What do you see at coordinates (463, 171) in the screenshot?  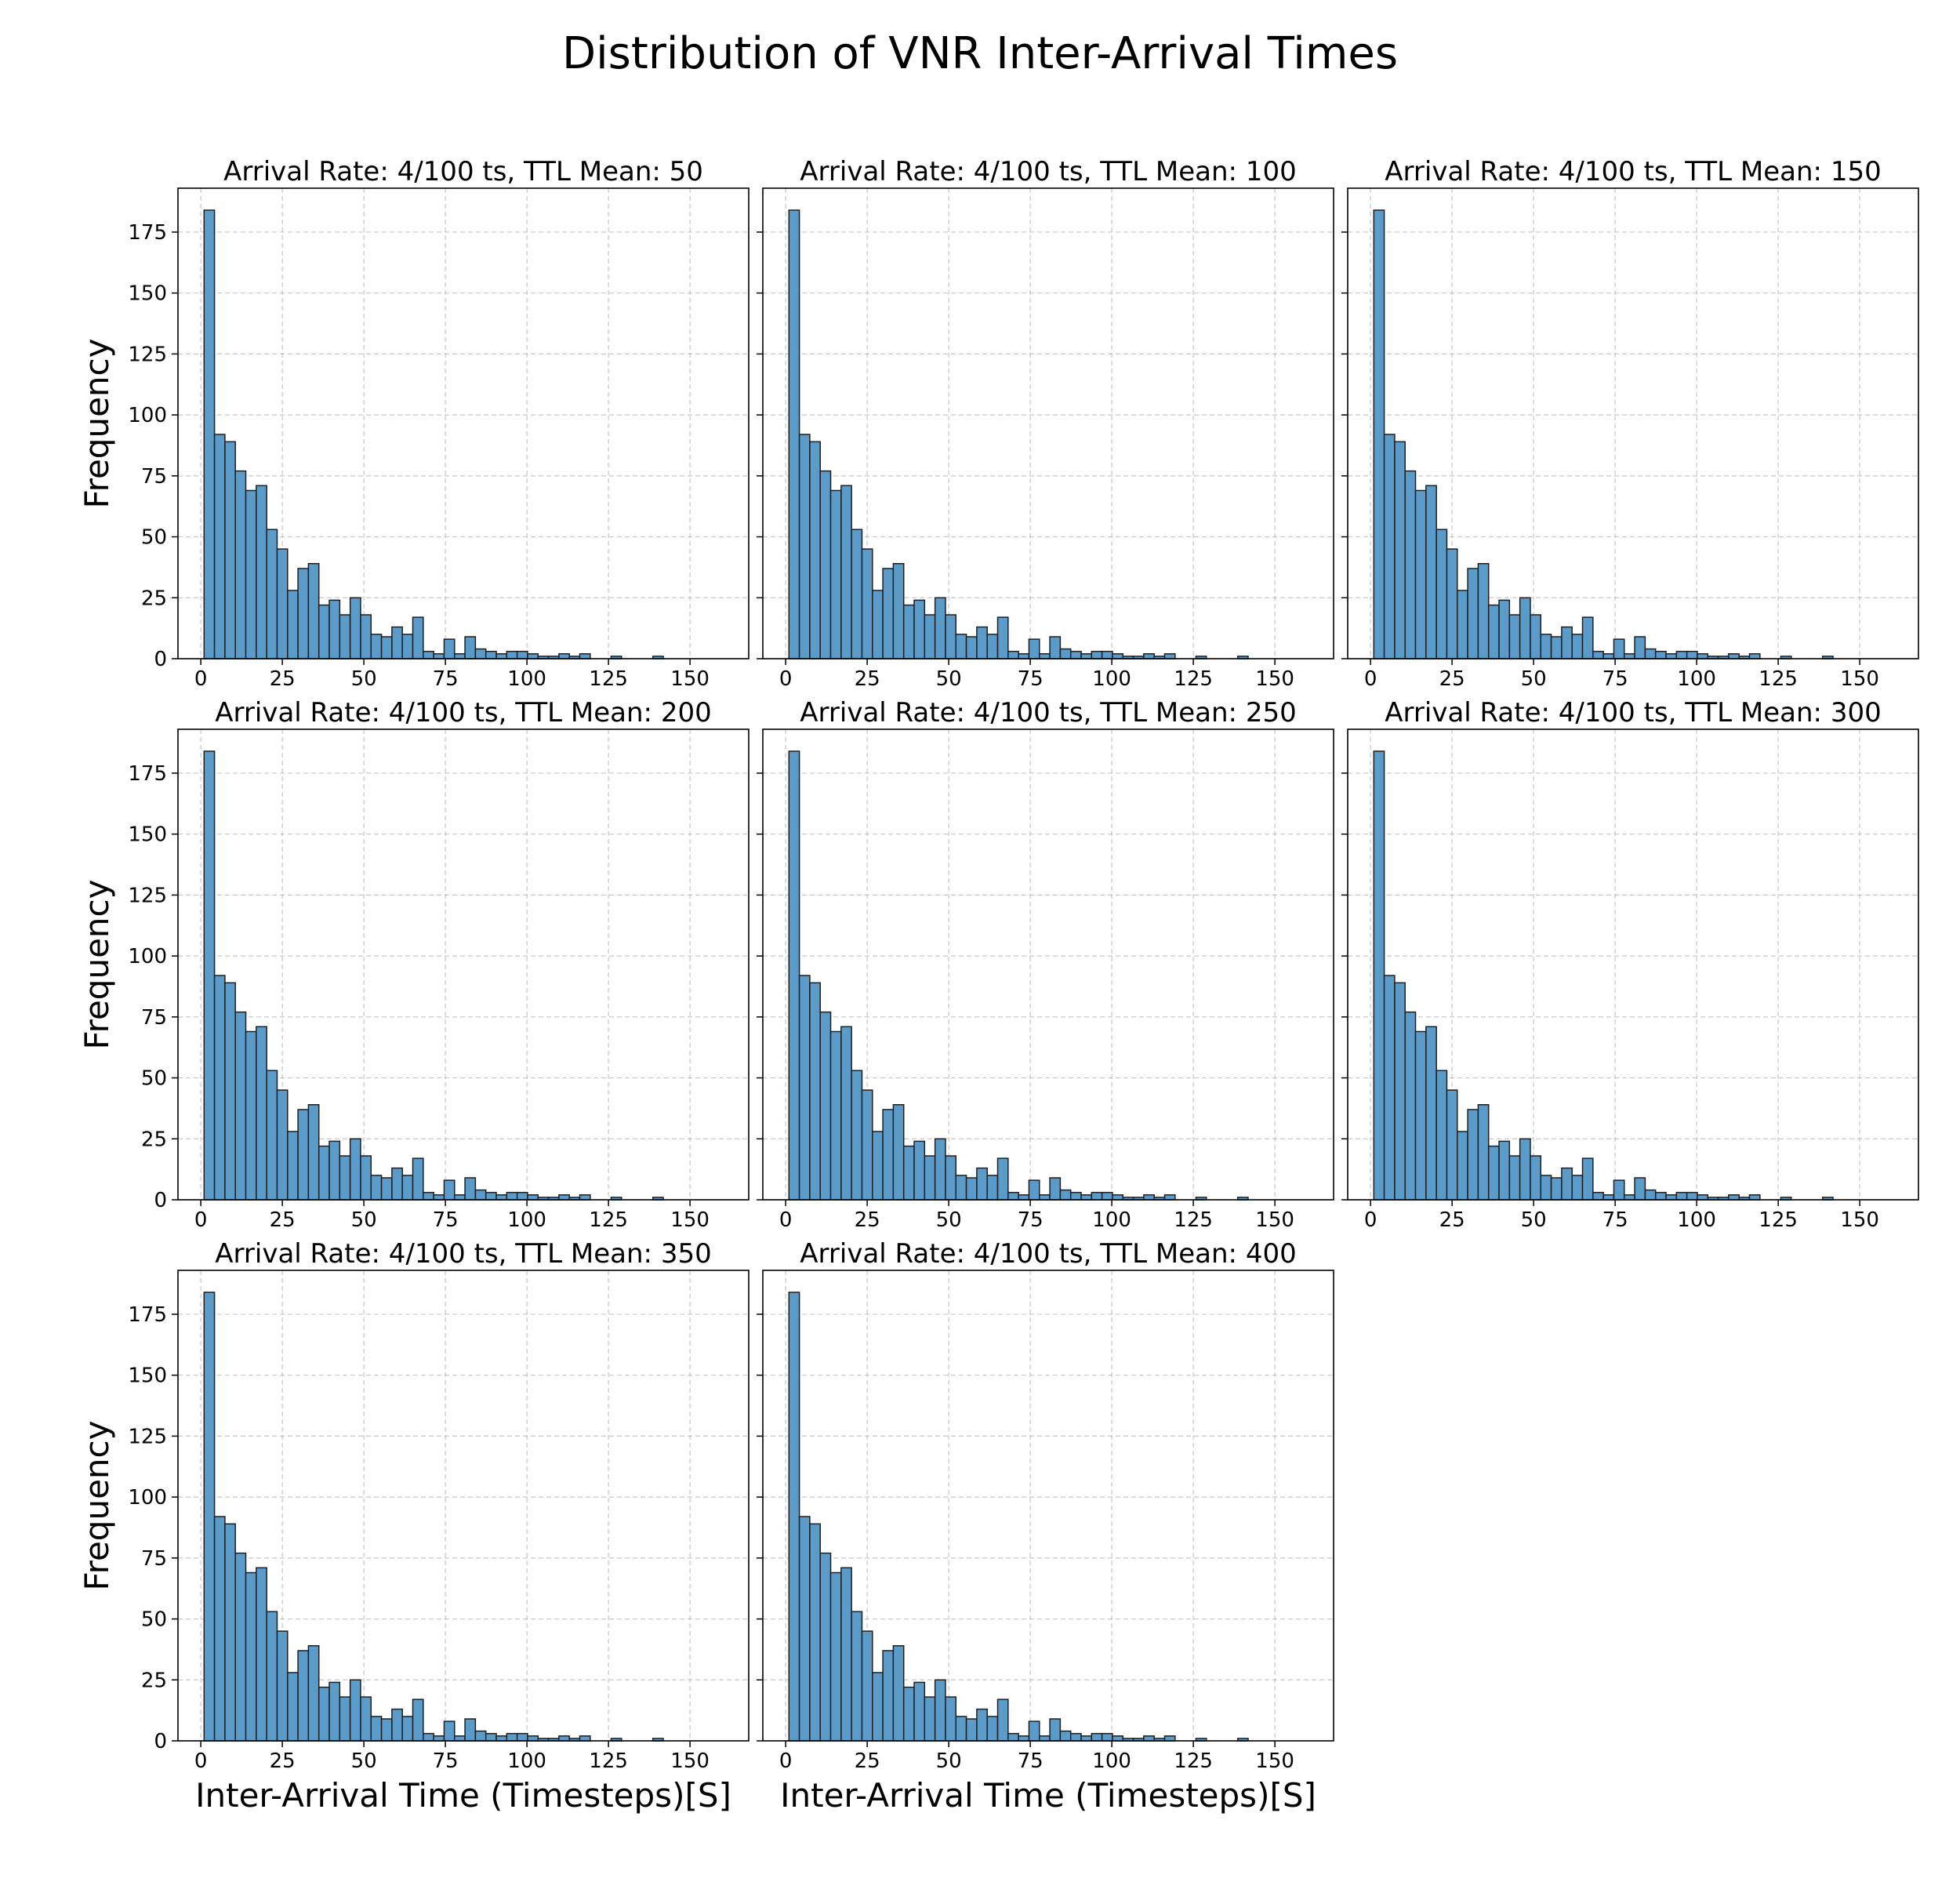 I see `panel-title: Arrival Rate: 4/100 ts, TTL Mean: 50` at bounding box center [463, 171].